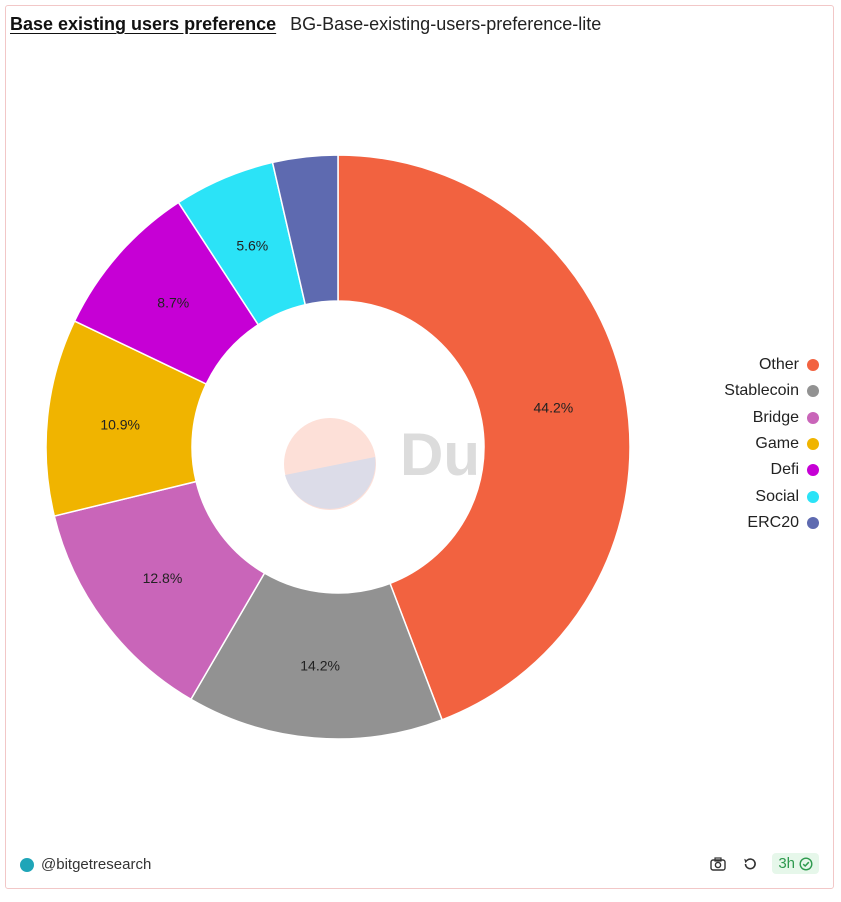  Describe the element at coordinates (554, 407) in the screenshot. I see `slice-label-other: 44.2%` at that location.